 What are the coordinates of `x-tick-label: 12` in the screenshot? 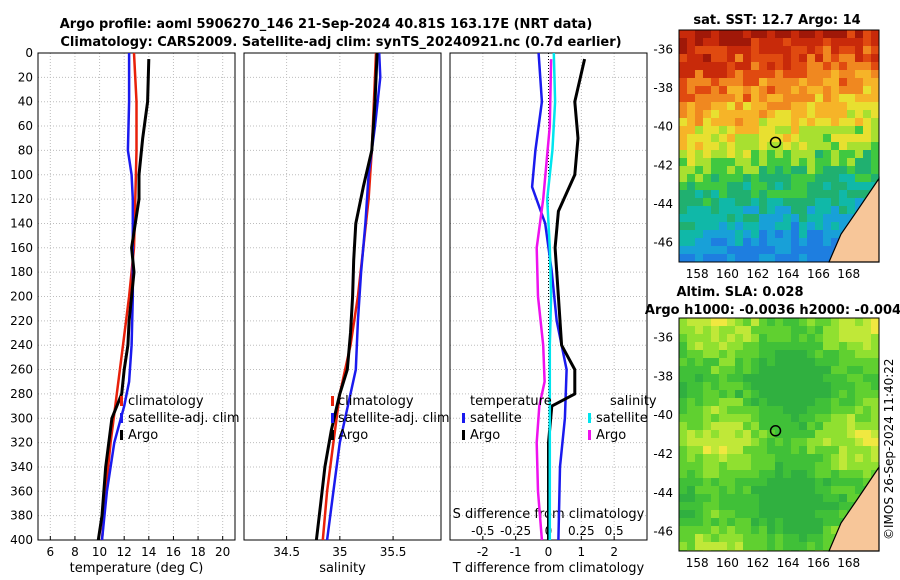 It's located at (124, 552).